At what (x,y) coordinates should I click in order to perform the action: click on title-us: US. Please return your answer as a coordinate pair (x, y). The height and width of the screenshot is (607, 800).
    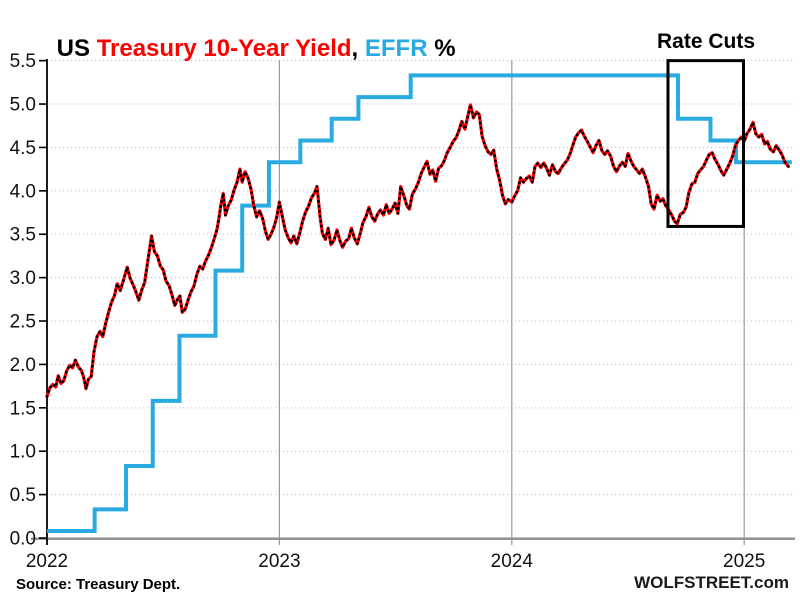
    Looking at the image, I should click on (76, 48).